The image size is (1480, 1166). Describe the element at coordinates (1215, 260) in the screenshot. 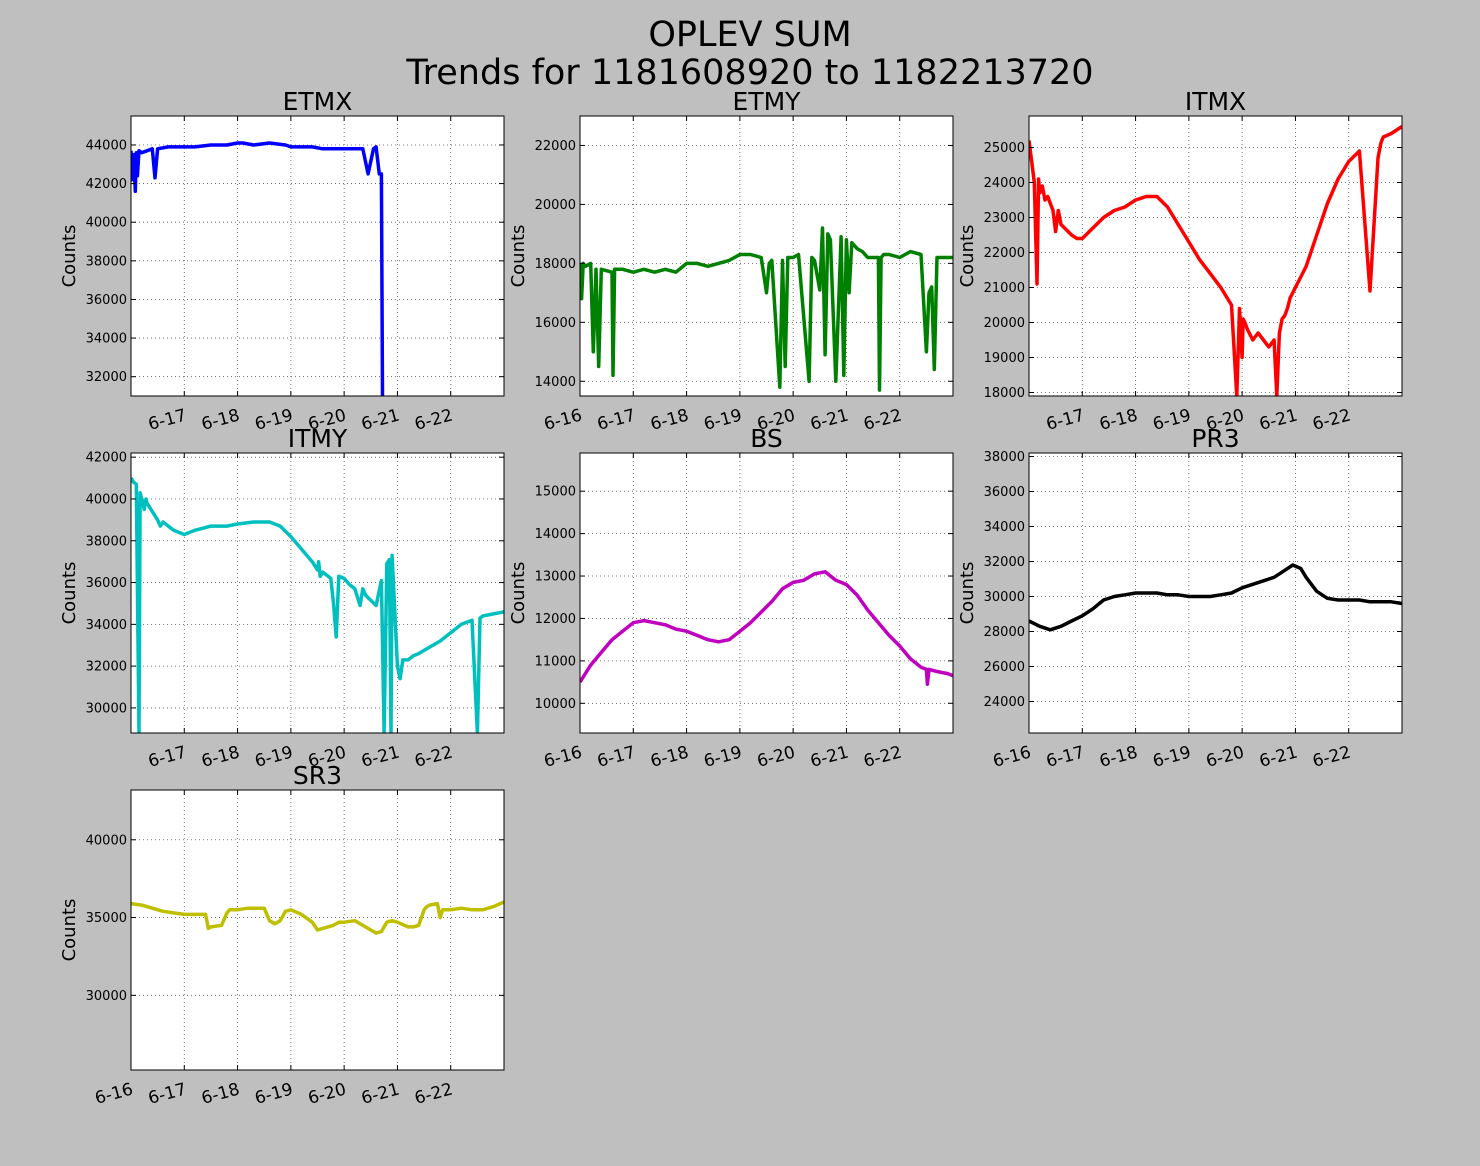

I see `series-line-itmx` at that location.